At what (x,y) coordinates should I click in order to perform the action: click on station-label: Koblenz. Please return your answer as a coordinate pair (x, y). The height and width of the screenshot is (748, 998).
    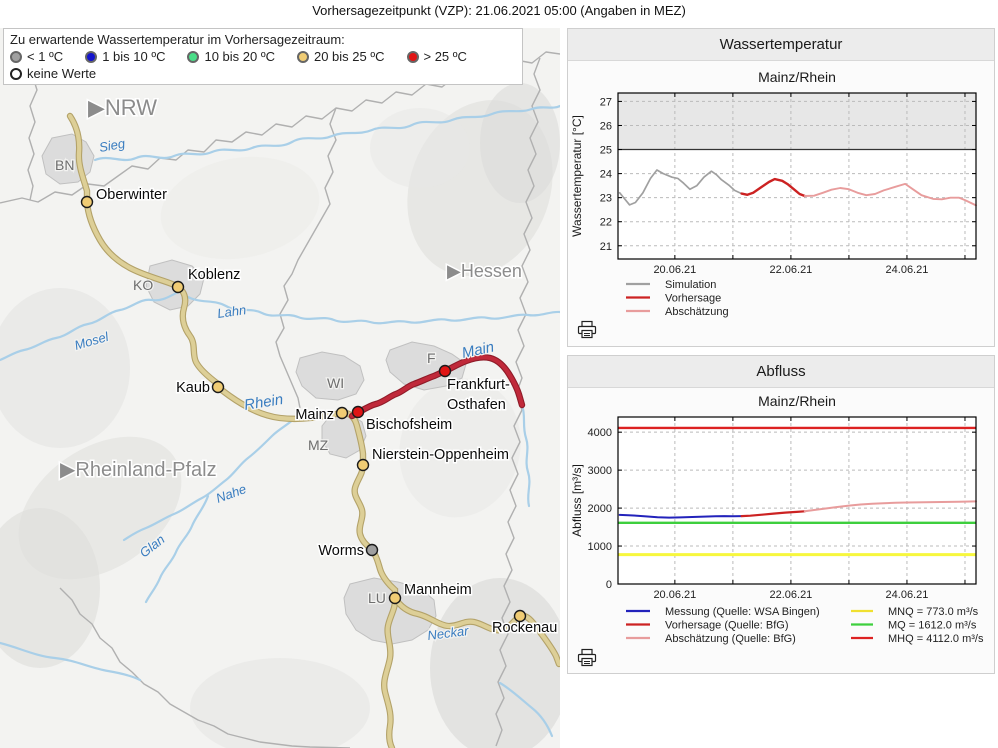
    Looking at the image, I should click on (214, 275).